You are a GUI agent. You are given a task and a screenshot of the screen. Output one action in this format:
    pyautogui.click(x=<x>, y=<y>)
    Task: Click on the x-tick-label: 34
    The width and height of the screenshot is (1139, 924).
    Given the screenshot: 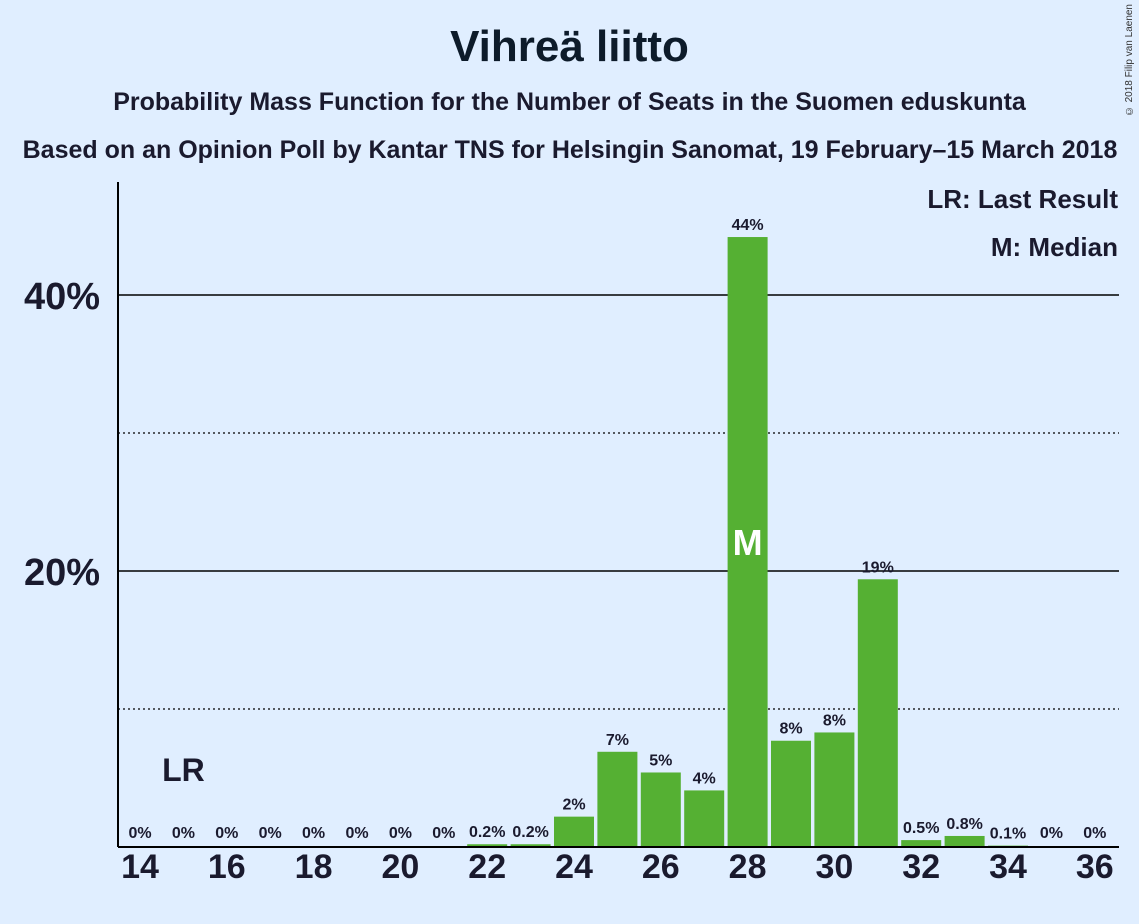 What is the action you would take?
    pyautogui.click(x=1008, y=867)
    